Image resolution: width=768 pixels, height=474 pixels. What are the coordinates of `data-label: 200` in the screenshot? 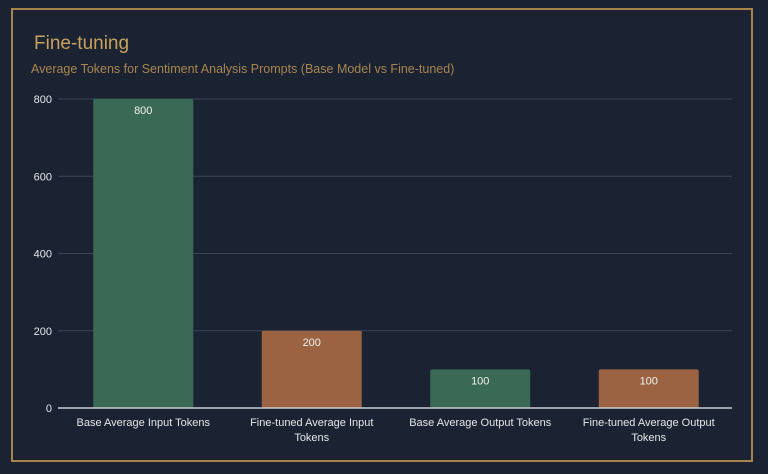 It's located at (312, 343).